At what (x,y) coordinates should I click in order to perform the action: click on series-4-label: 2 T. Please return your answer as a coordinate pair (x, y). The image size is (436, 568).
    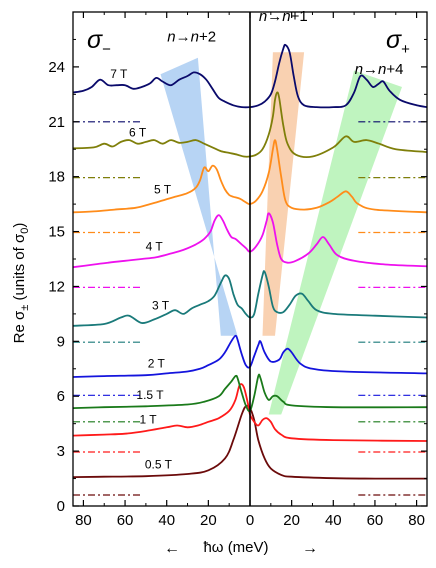
    Looking at the image, I should click on (157, 363).